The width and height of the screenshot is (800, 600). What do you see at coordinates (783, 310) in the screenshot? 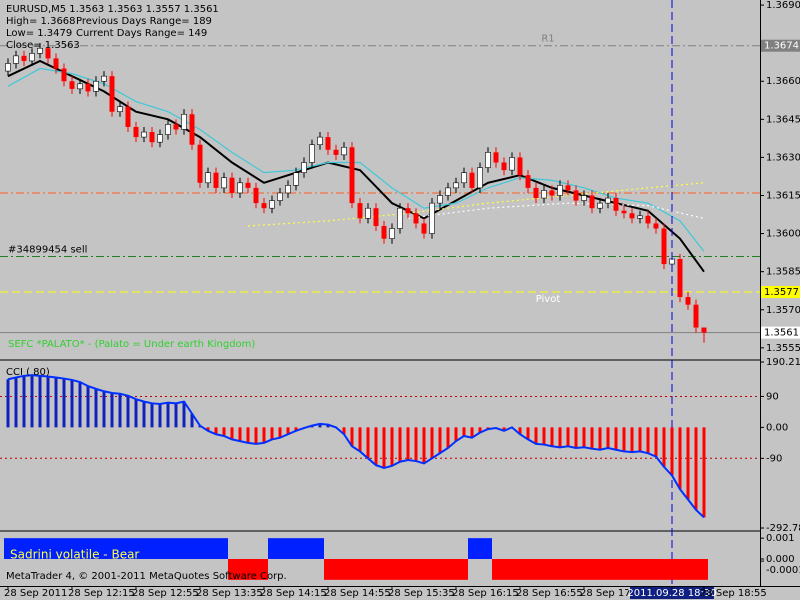
I see `y-tick-label: 1.3570` at bounding box center [783, 310].